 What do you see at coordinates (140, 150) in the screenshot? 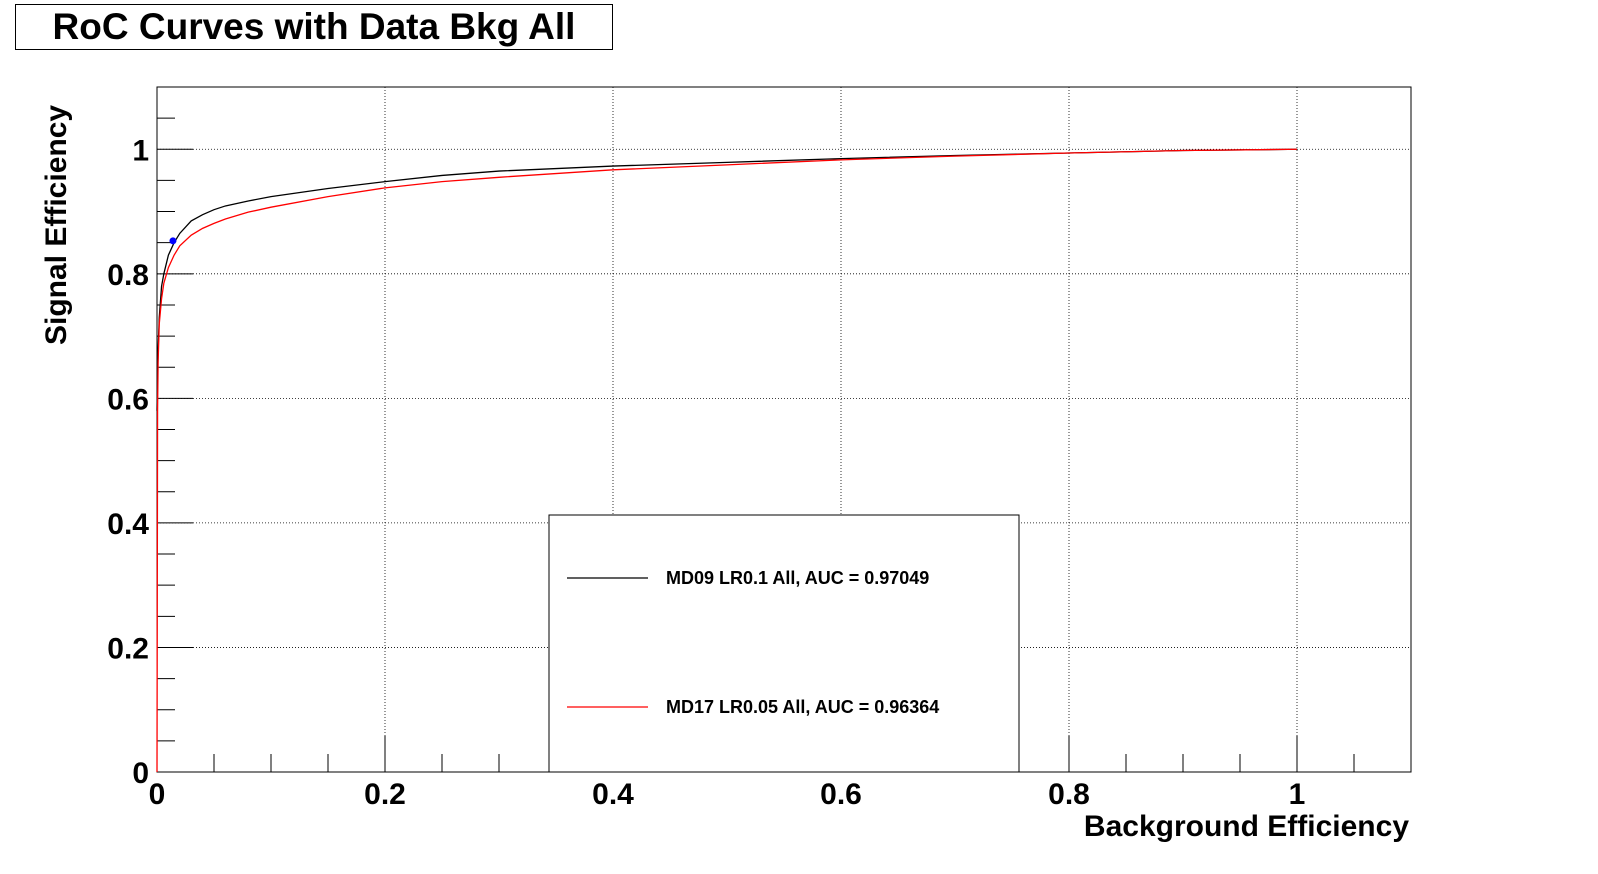
I see `y-tick-label: 1` at bounding box center [140, 150].